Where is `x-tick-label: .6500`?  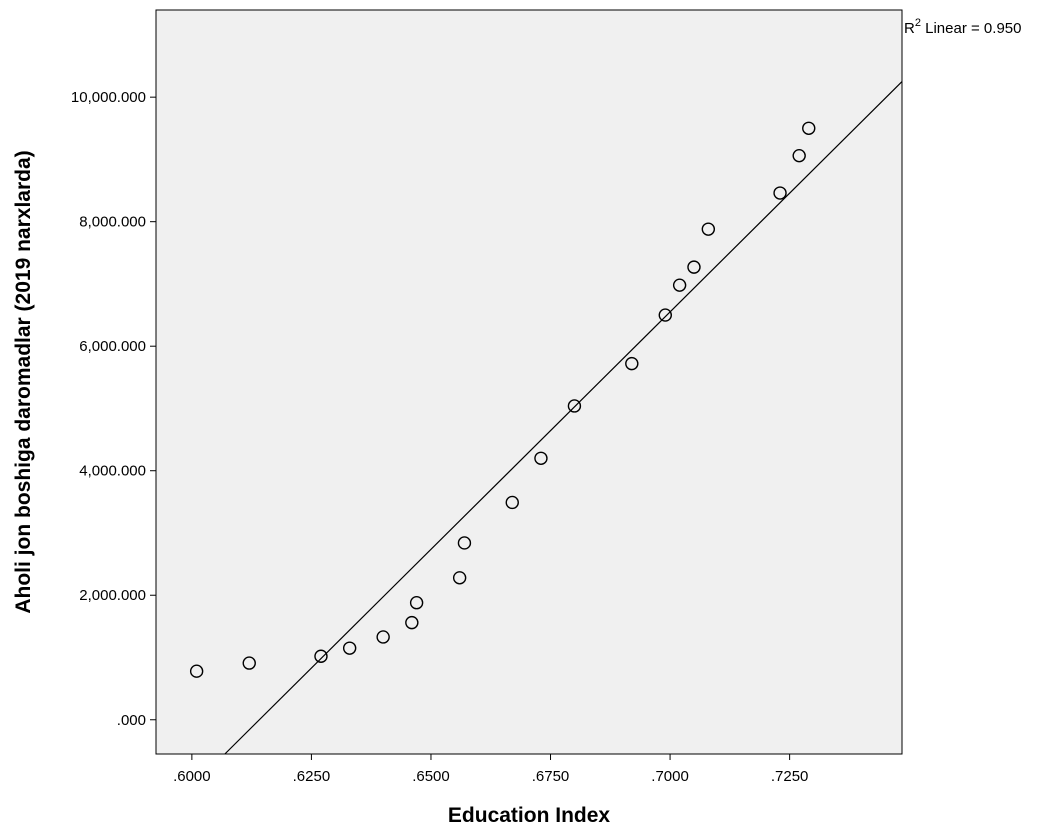
x-tick-label: .6500 is located at coordinates (431, 776).